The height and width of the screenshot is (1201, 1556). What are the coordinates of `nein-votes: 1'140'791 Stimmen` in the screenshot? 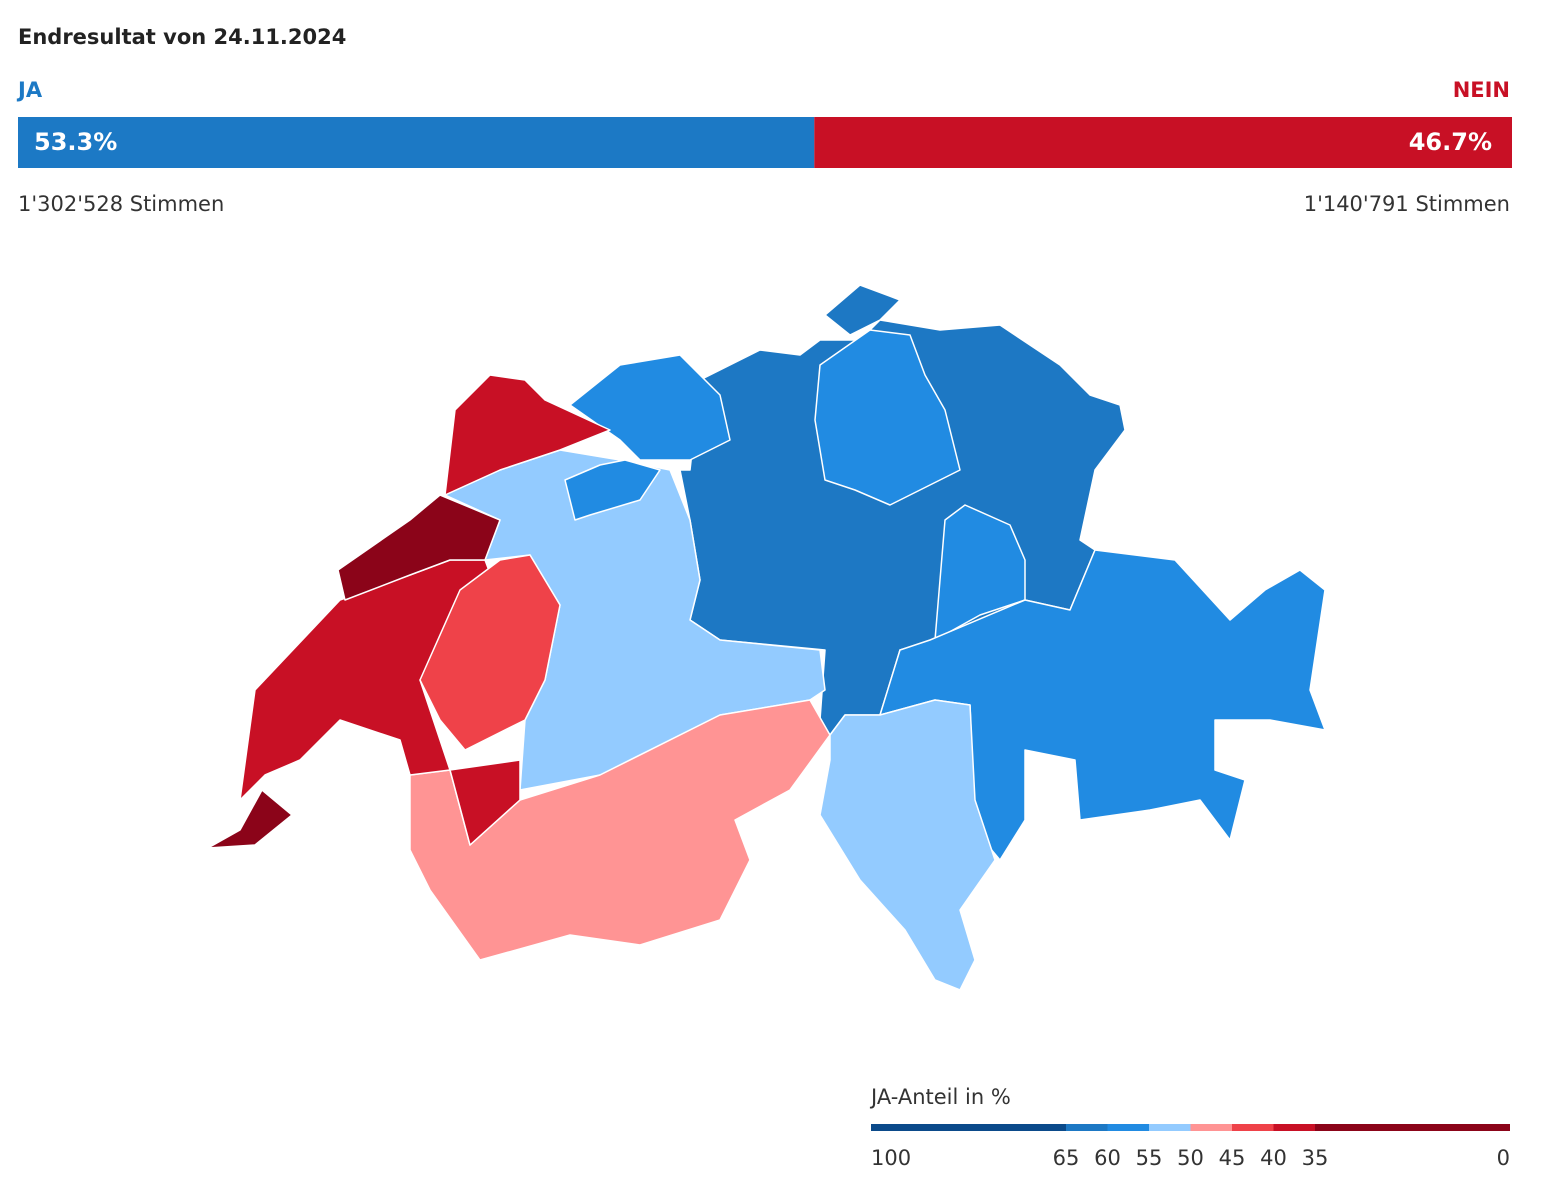 It's located at (1407, 204).